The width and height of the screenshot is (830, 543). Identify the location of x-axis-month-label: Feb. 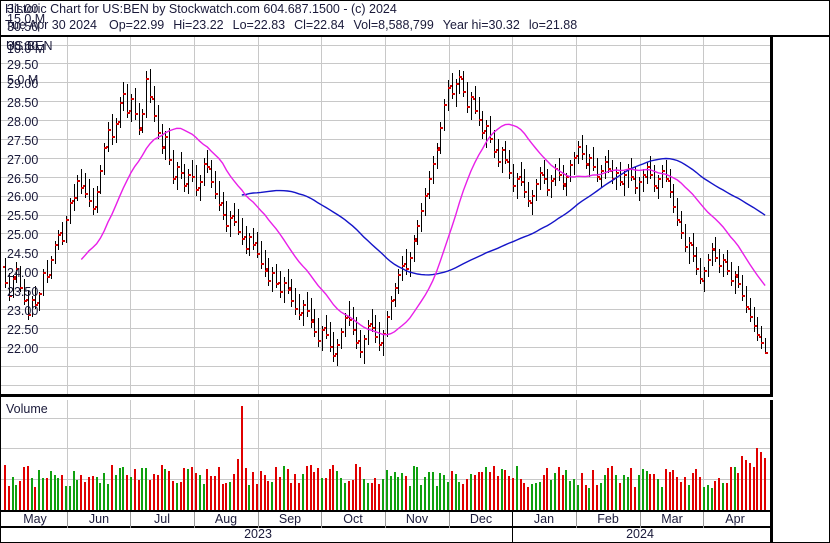
(608, 519).